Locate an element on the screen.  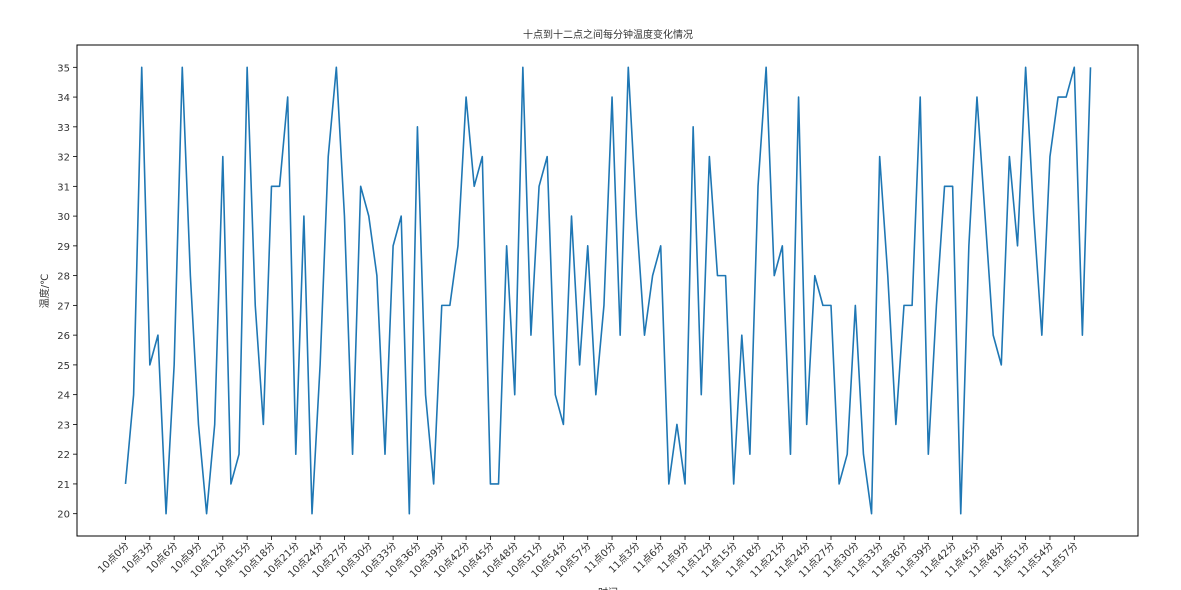
y-tick-label: 24 is located at coordinates (63, 396).